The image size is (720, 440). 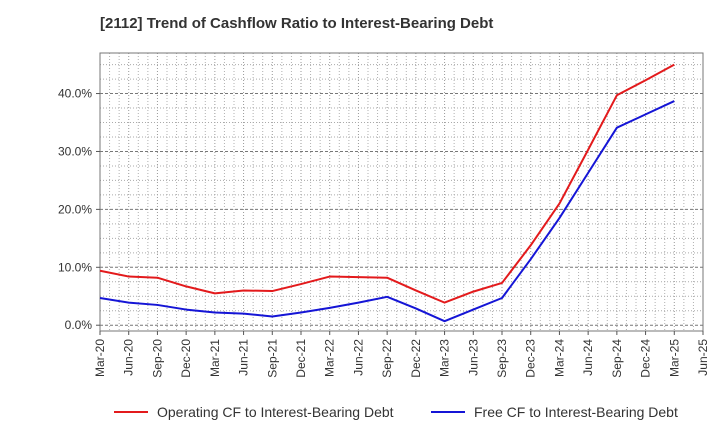 I want to click on x-tick-label: Dec-23, so click(x=531, y=358).